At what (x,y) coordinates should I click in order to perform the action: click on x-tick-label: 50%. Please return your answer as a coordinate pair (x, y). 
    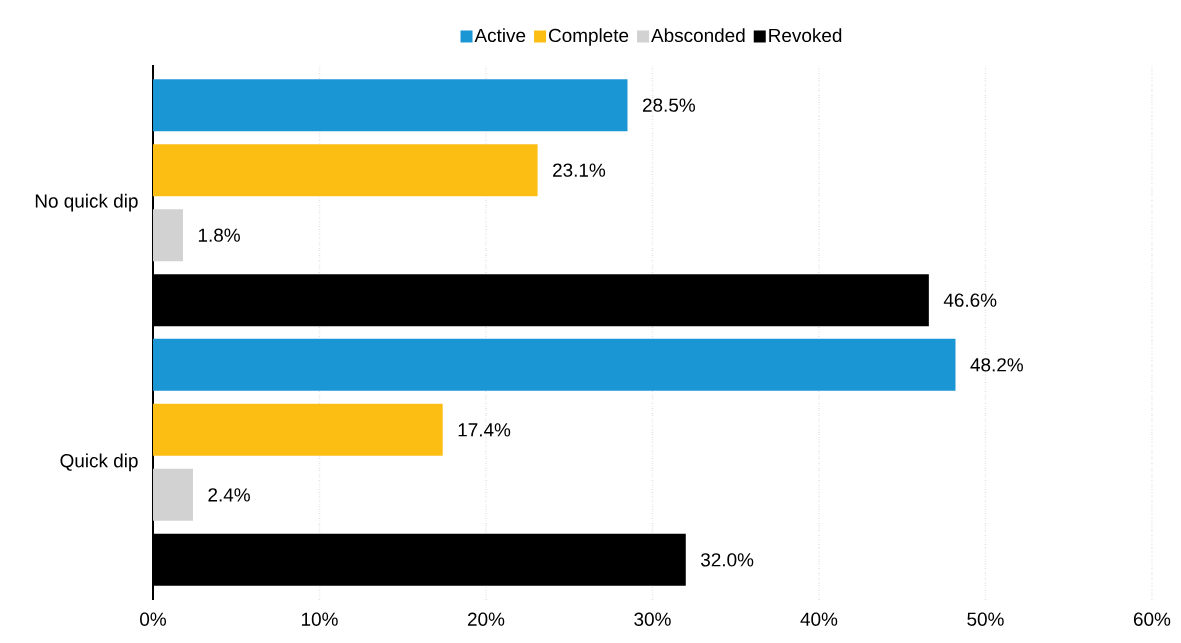
    Looking at the image, I should click on (985, 619).